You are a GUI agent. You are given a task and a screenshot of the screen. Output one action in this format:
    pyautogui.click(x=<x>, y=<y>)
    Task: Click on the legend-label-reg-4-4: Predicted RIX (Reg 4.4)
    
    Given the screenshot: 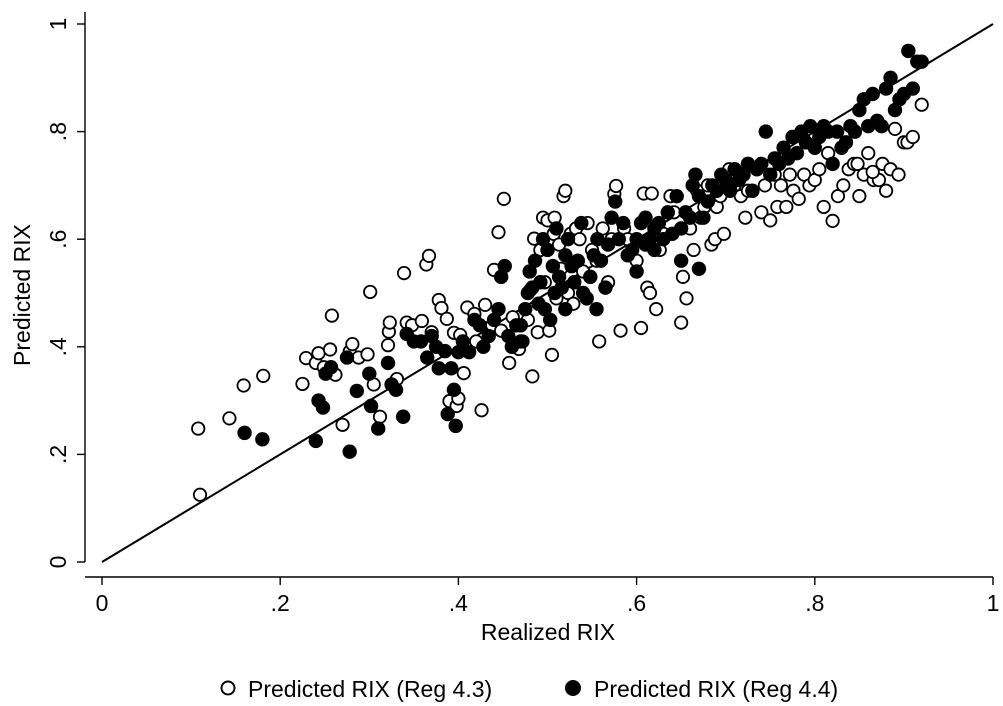 What is the action you would take?
    pyautogui.click(x=716, y=689)
    